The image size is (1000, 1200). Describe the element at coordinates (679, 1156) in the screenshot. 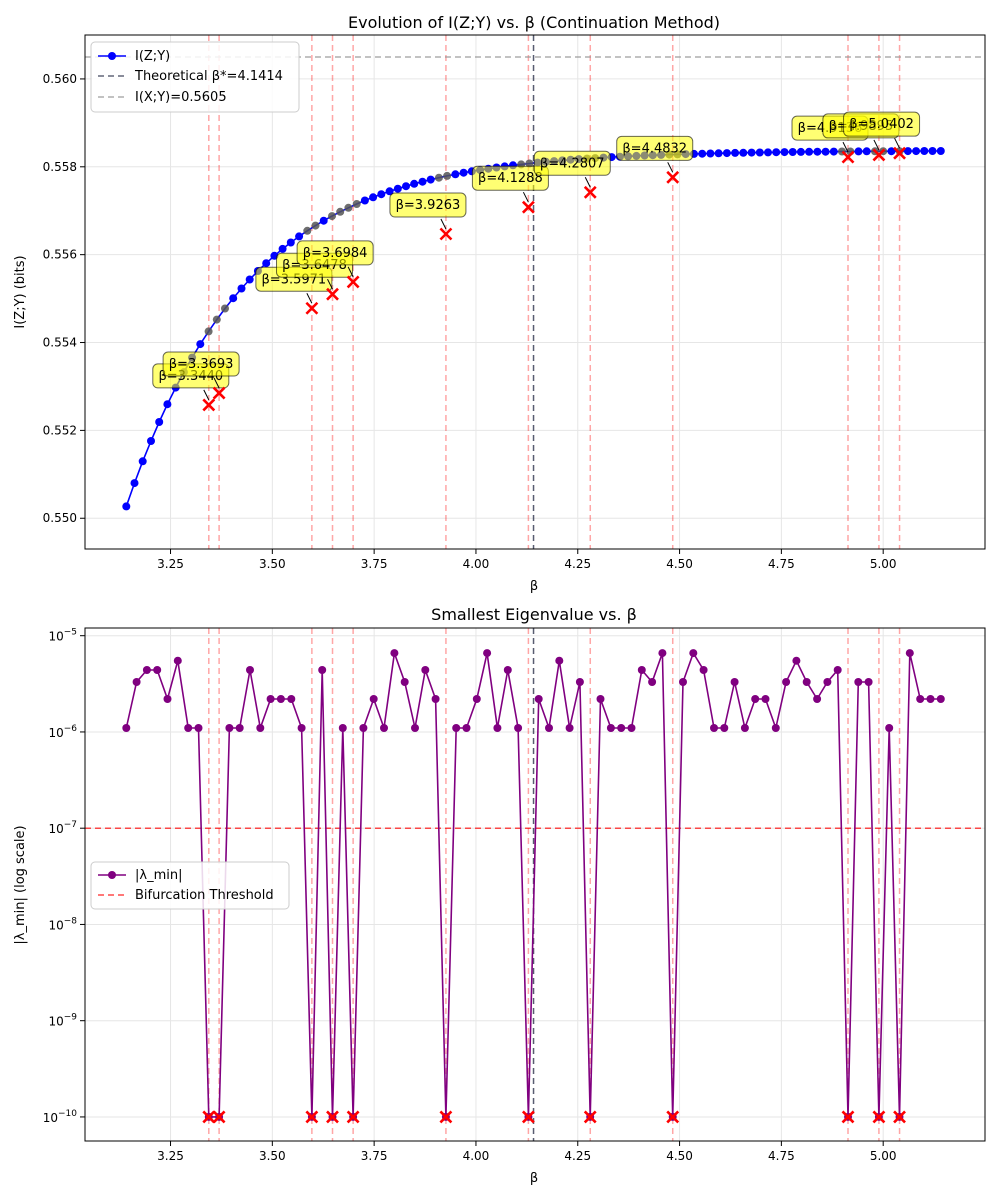

I see `bottom-x-tick-label: 4.50` at that location.